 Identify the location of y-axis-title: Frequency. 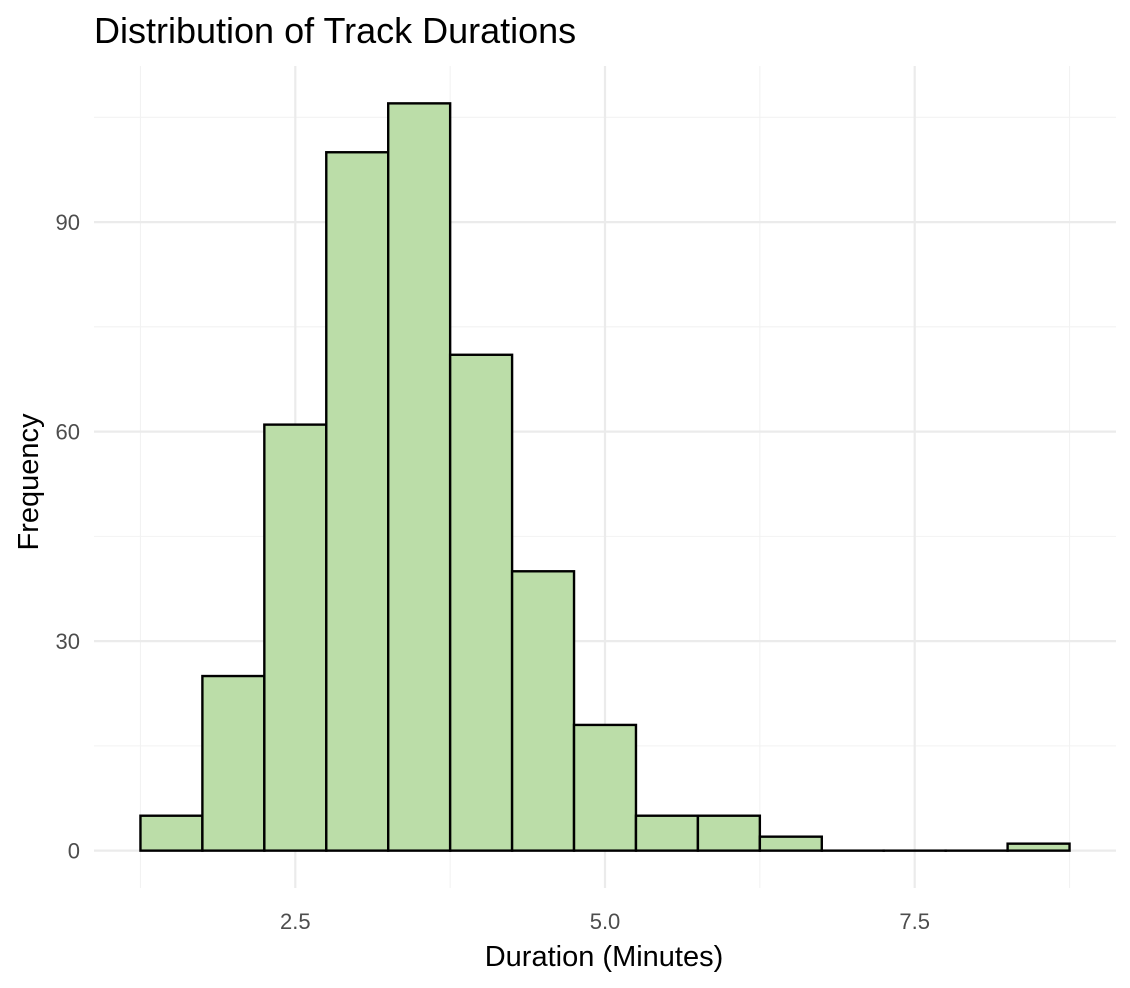
(29, 482).